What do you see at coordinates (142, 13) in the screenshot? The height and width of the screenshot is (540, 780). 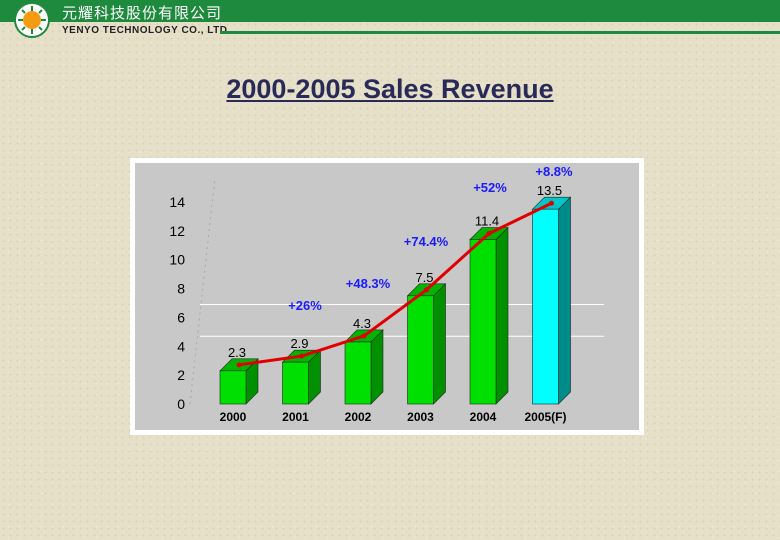 I see `company-name-chinese: 元耀科技股份有限公司` at bounding box center [142, 13].